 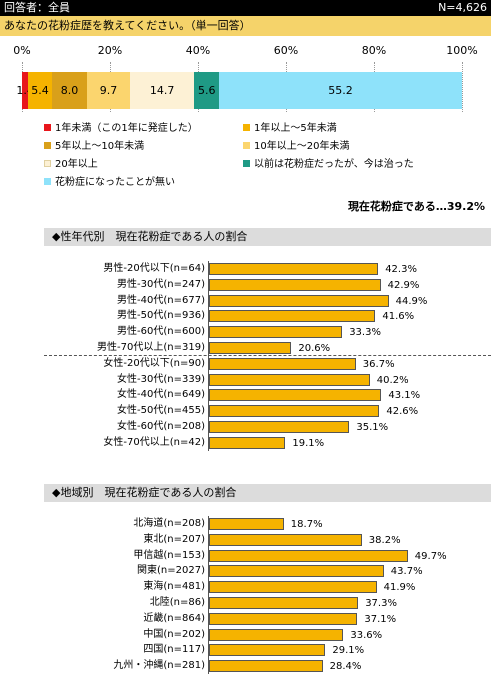 What do you see at coordinates (110, 50) in the screenshot?
I see `x-tick-label: 20%` at bounding box center [110, 50].